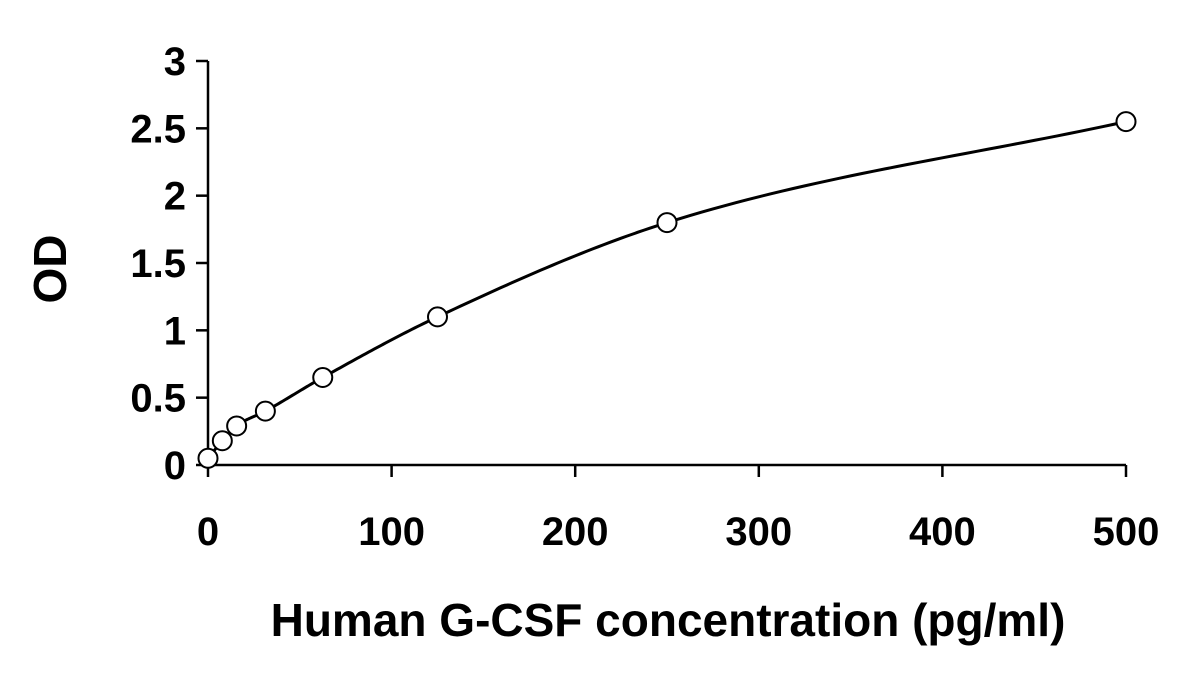 This screenshot has height=677, width=1201. Describe the element at coordinates (208, 532) in the screenshot. I see `x-tick-label: 0` at that location.